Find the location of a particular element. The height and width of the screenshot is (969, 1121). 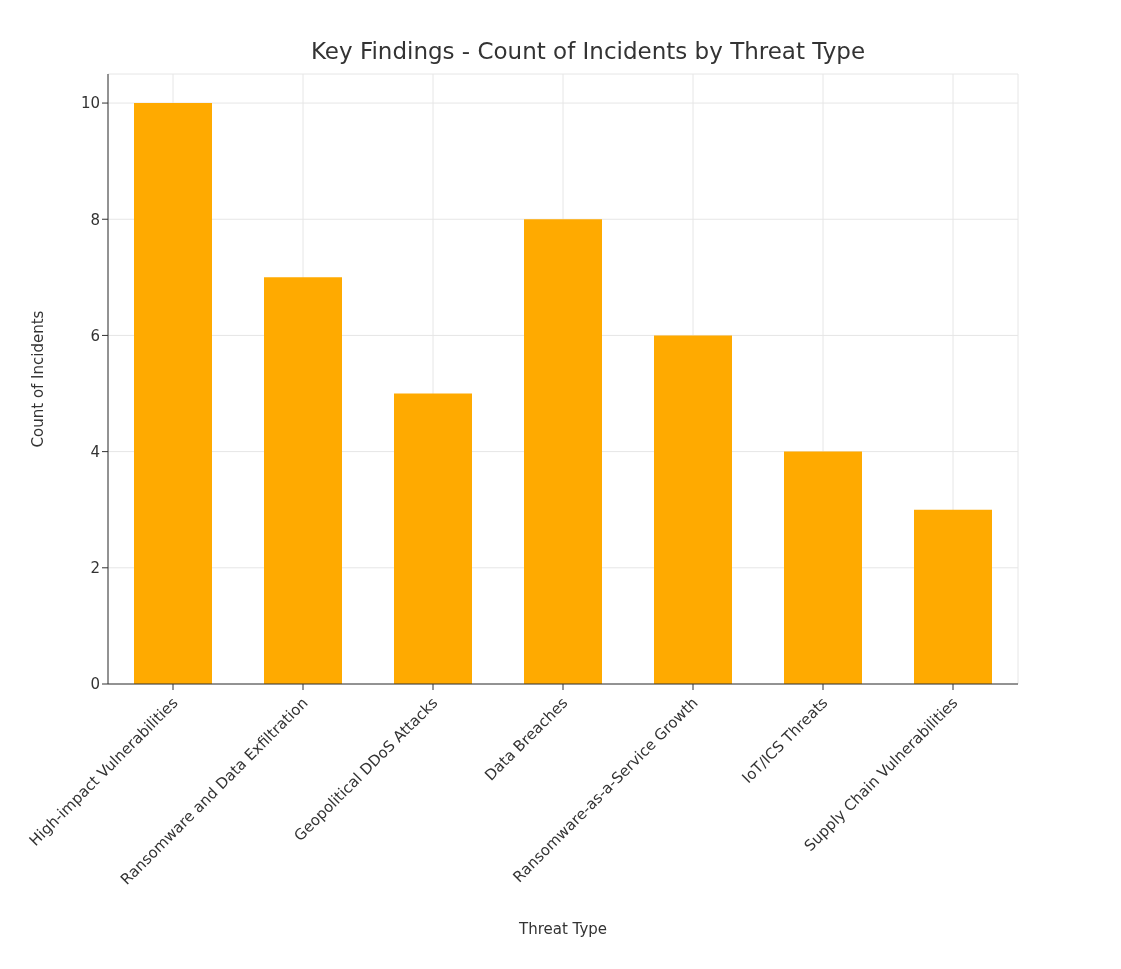

y-tick-label: 8 is located at coordinates (95, 219).